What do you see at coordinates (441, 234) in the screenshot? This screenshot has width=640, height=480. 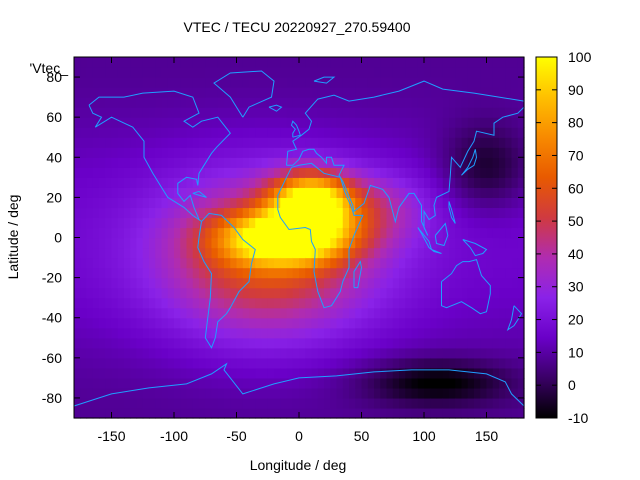 I see `coast-borneo` at bounding box center [441, 234].